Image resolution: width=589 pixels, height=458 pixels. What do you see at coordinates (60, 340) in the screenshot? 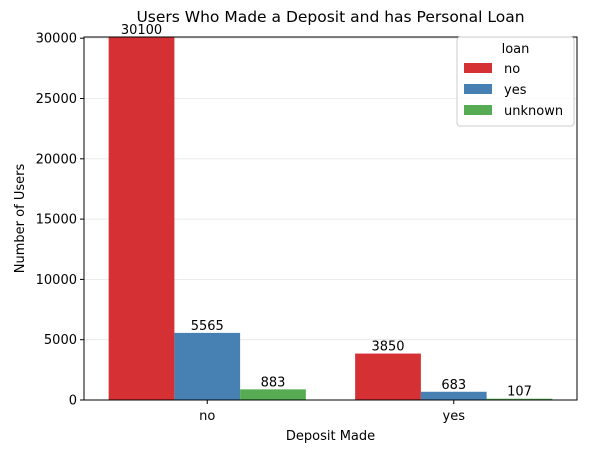
I see `y-tick-label-5000: 5000` at bounding box center [60, 340].